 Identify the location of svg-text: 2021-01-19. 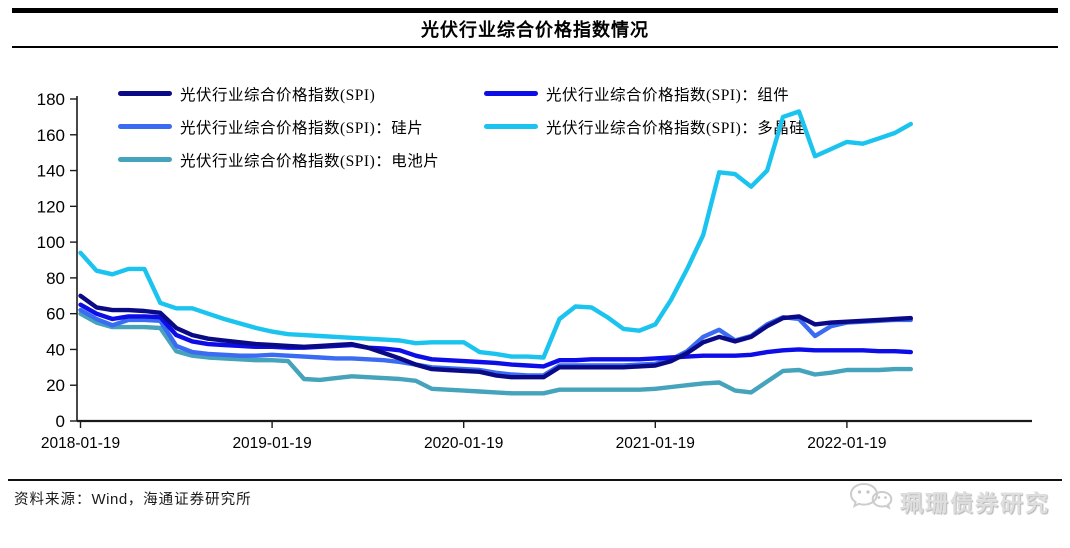
(655, 443).